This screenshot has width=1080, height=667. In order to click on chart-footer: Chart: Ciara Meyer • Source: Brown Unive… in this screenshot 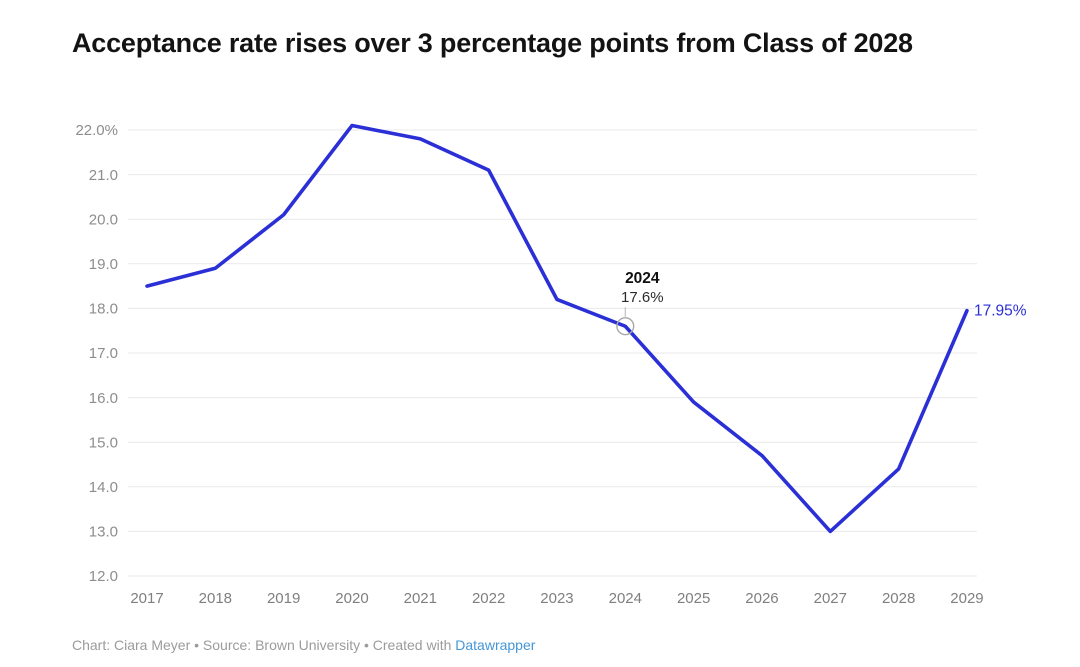, I will do `click(303, 645)`.